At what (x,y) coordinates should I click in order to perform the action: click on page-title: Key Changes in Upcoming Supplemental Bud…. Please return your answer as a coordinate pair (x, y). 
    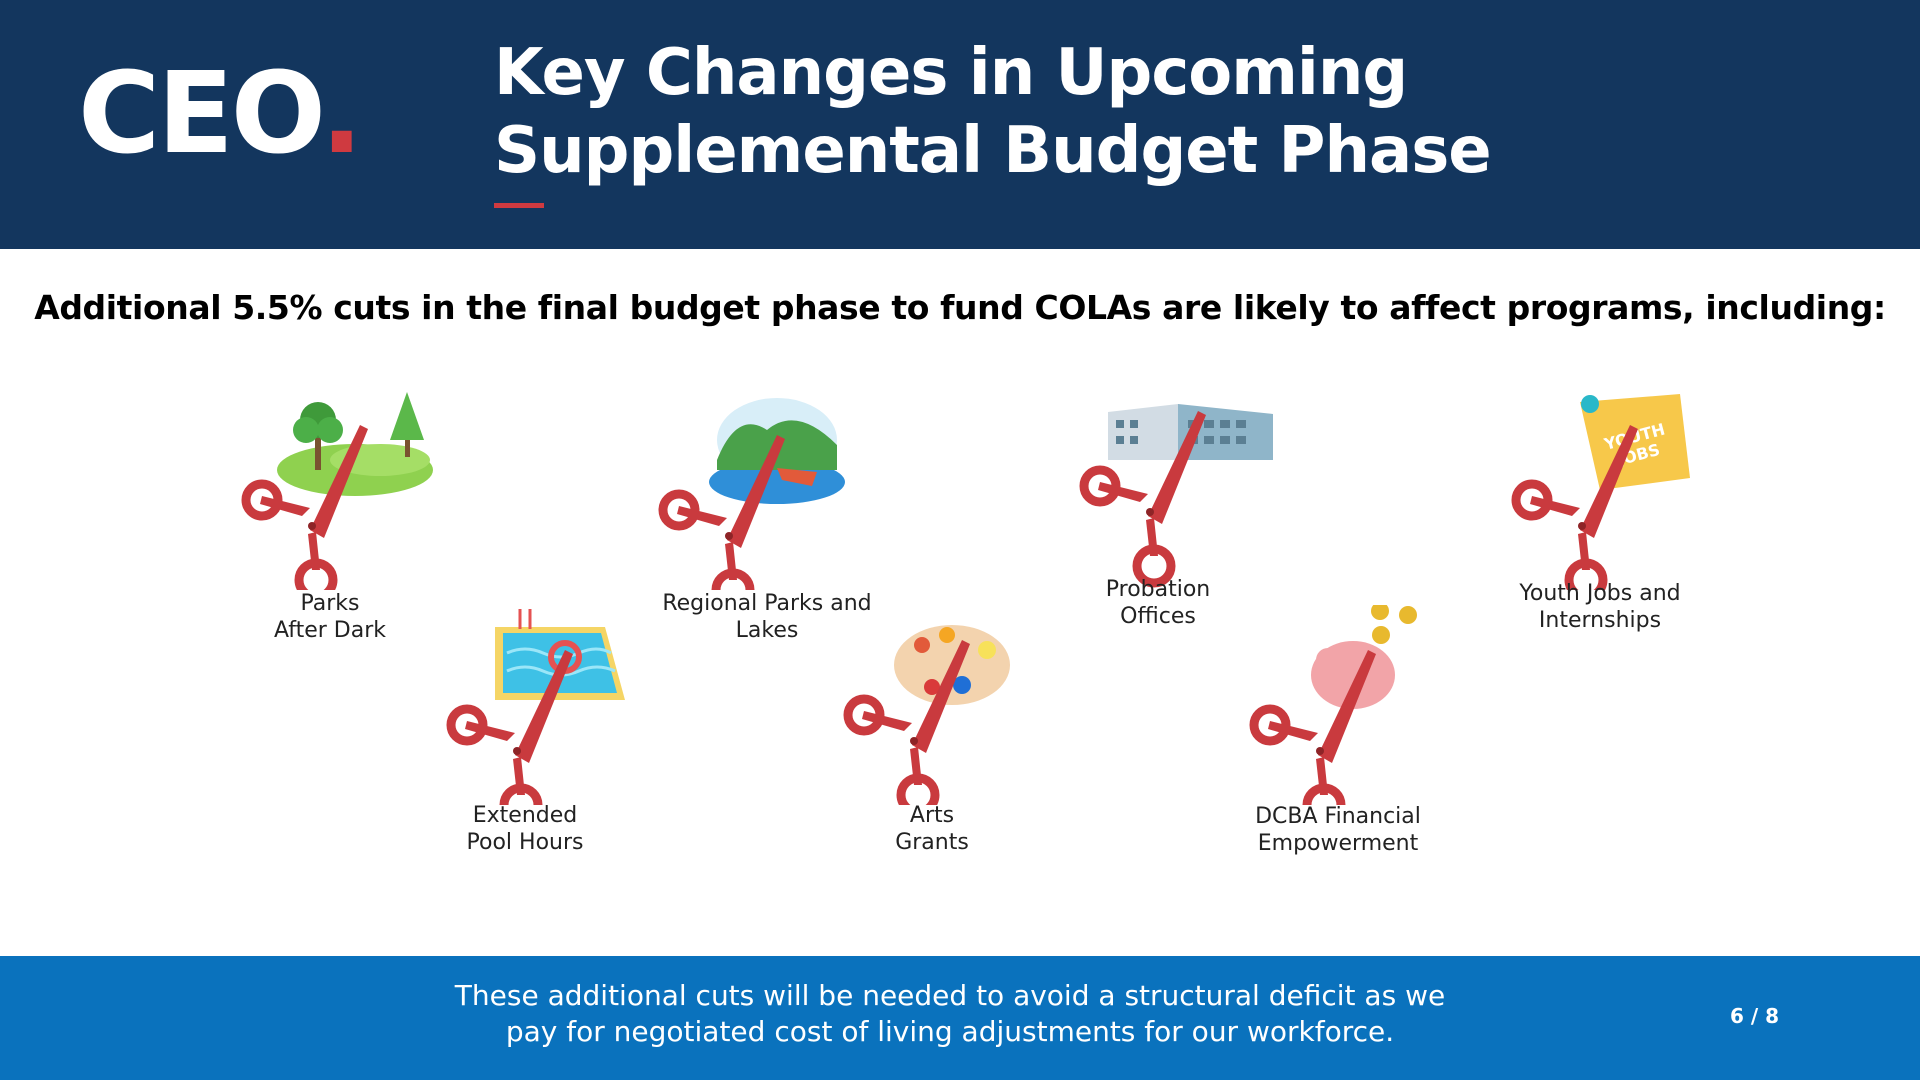
    Looking at the image, I should click on (1094, 112).